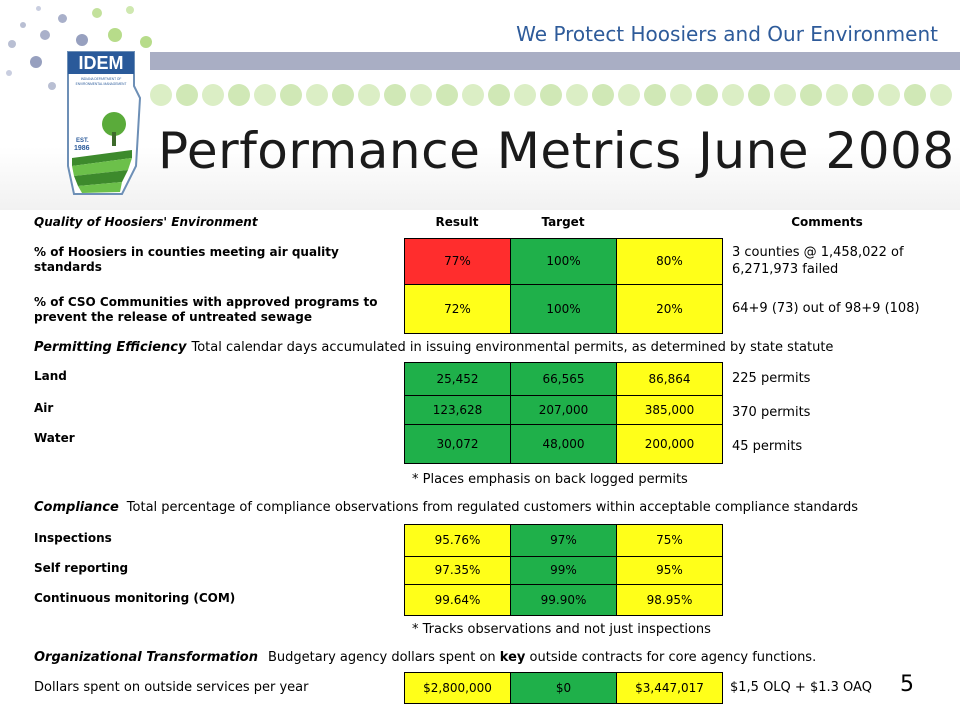  I want to click on org-title: Organizational Transformation, so click(146, 657).